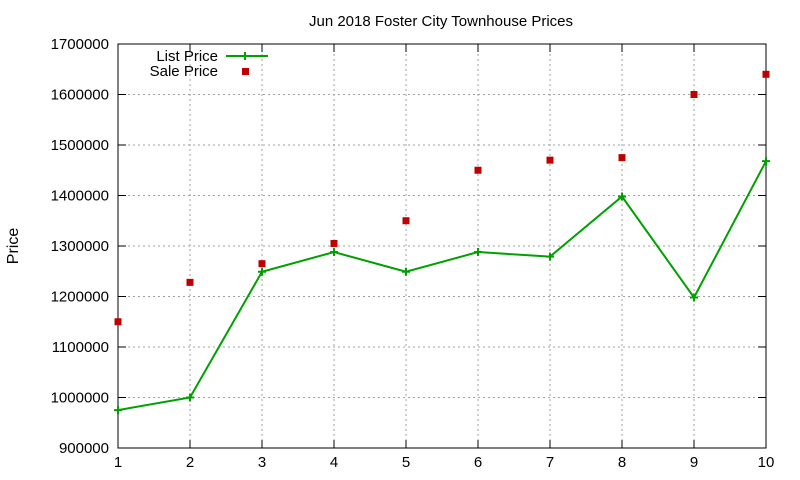  I want to click on x-tick-label: 6, so click(478, 462).